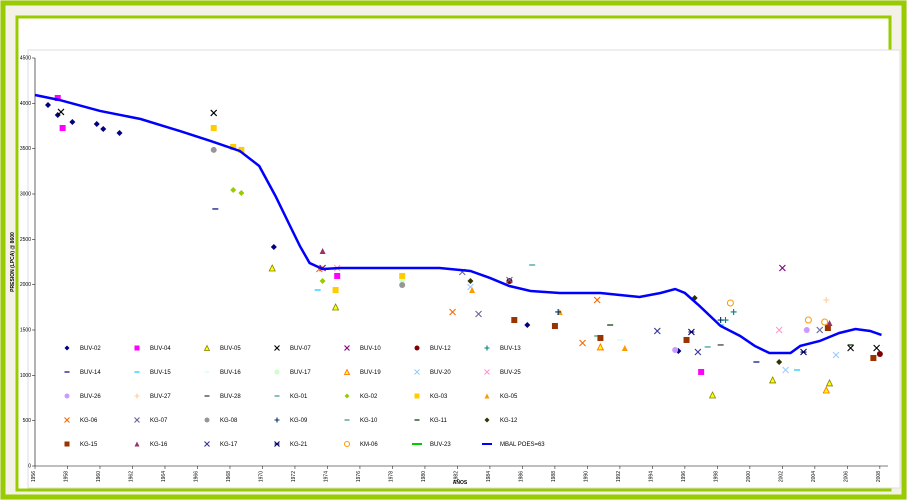 This screenshot has height=500, width=907. Describe the element at coordinates (90, 349) in the screenshot. I see `legend-label: BUV-02` at that location.